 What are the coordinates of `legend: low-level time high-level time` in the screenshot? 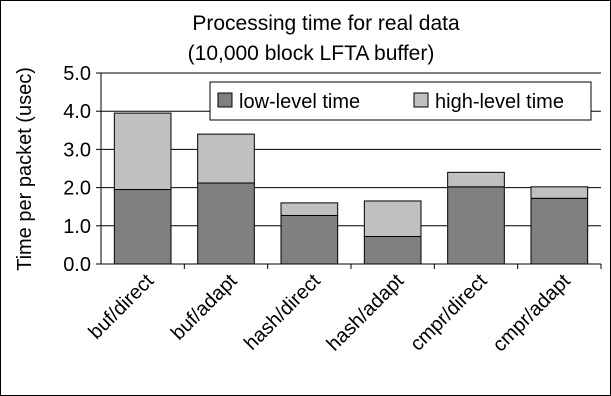 It's located at (400, 101).